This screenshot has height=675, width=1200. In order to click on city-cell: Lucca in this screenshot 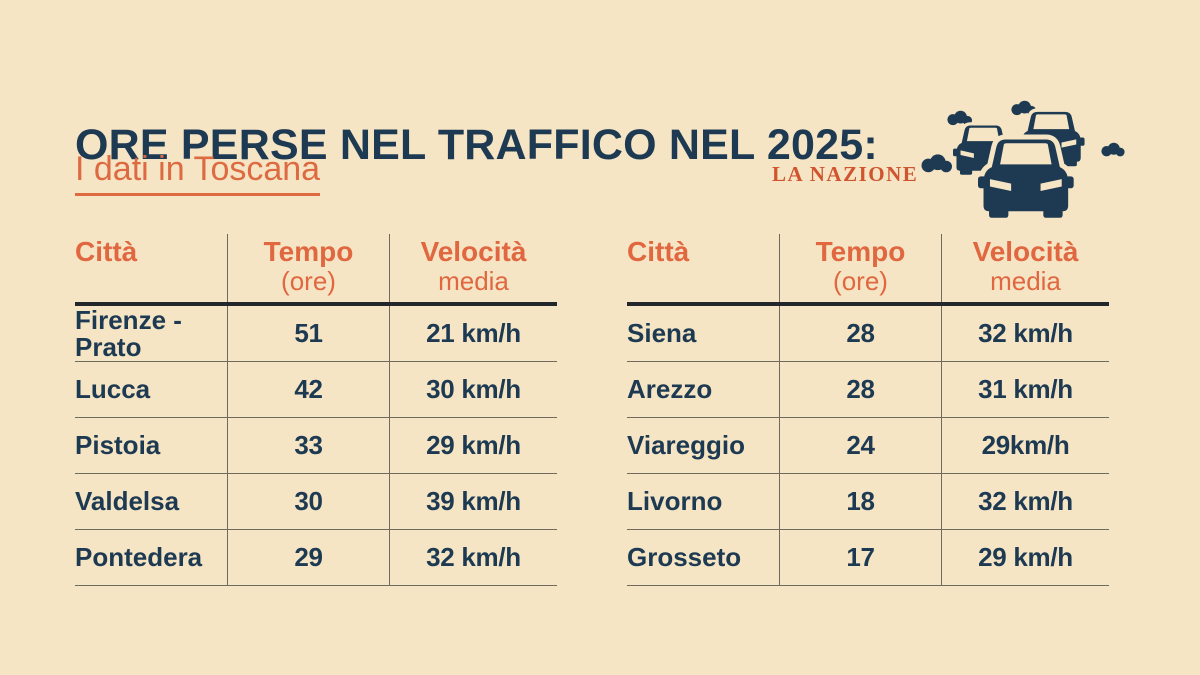, I will do `click(113, 389)`.